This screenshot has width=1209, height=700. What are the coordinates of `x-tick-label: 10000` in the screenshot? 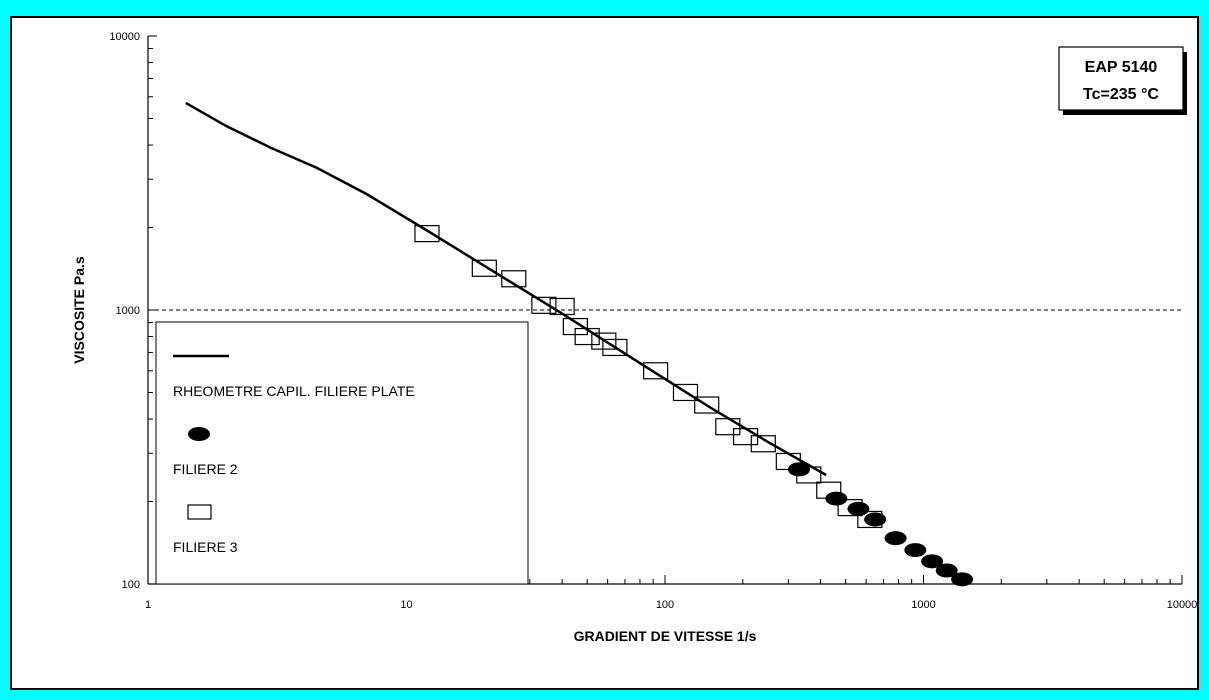 It's located at (1182, 605).